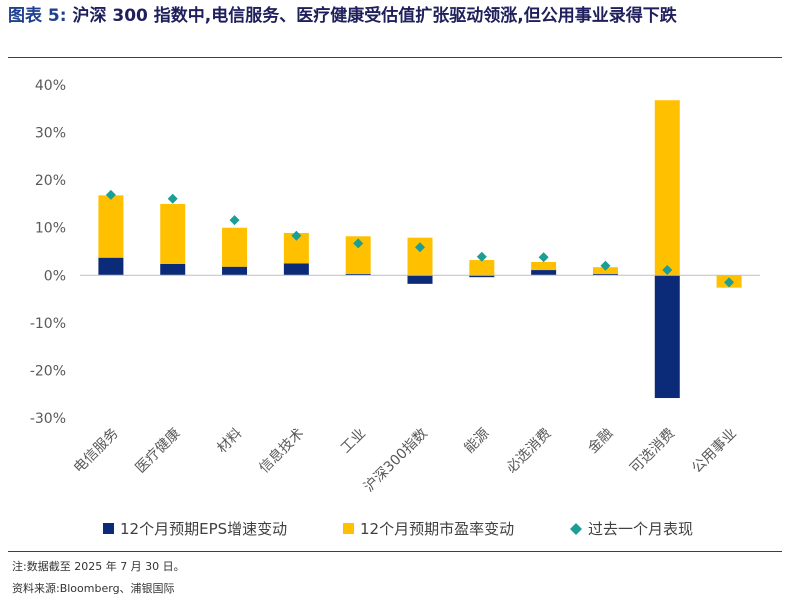 Image resolution: width=790 pixels, height=601 pixels. Describe the element at coordinates (714, 451) in the screenshot. I see `x-tick-label: 公用事业` at that location.